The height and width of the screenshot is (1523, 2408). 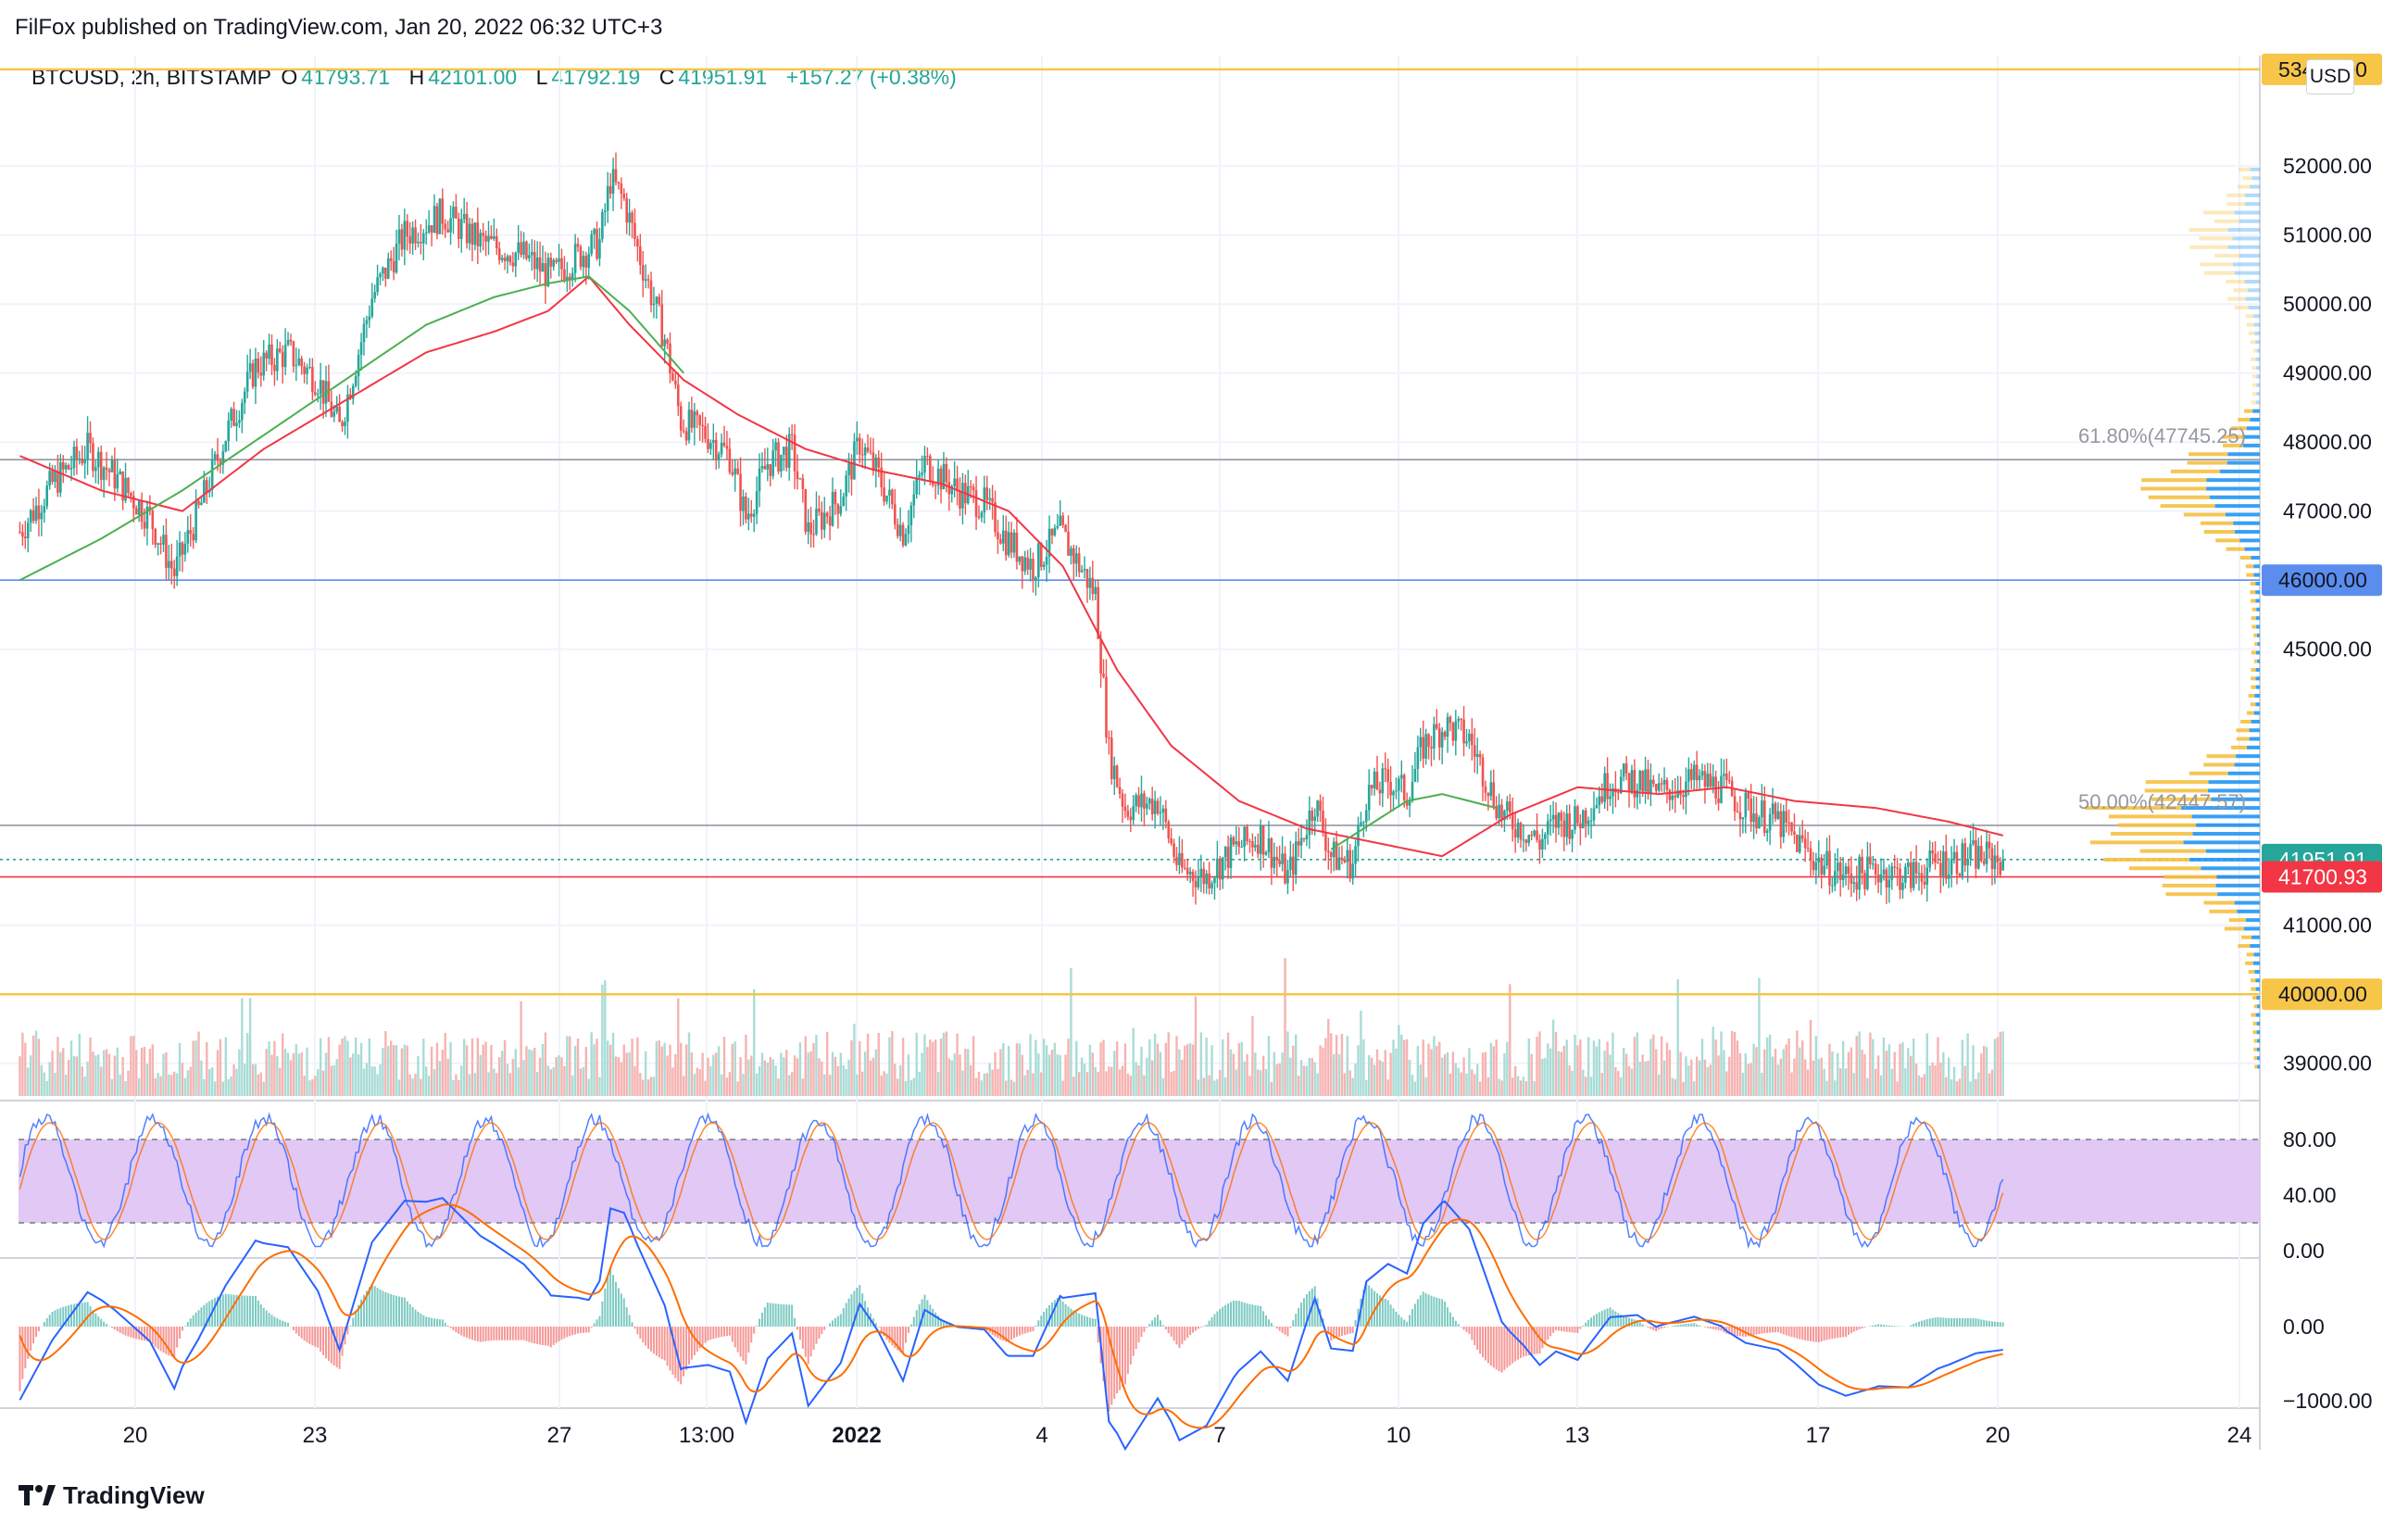 I want to click on x-tick-label: 2022, so click(x=856, y=1435).